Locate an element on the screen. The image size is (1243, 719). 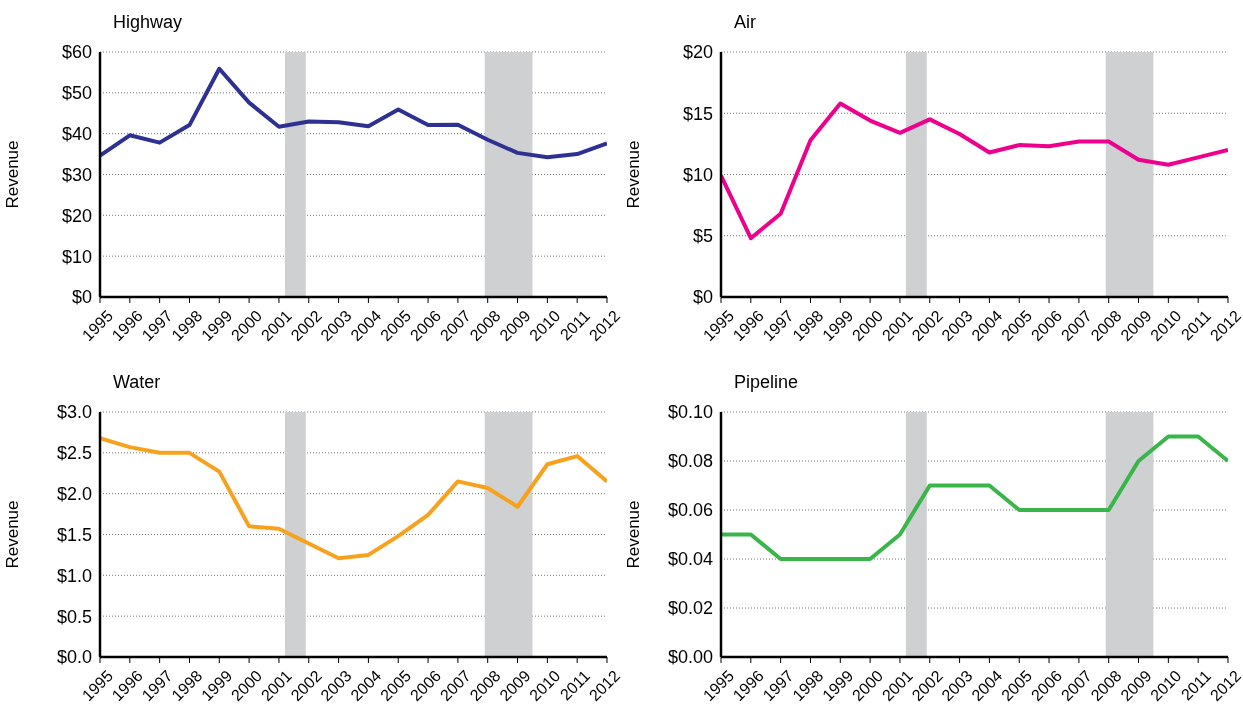
y-tick-label: $1.0 is located at coordinates (74, 575).